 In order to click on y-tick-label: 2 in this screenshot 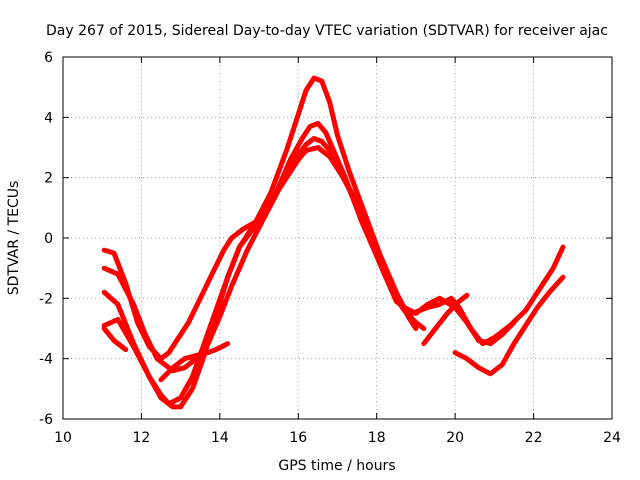, I will do `click(48, 179)`.